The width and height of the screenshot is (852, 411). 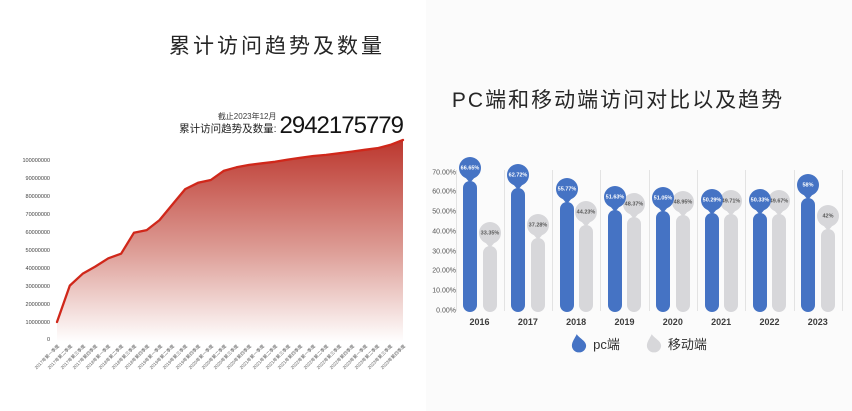 What do you see at coordinates (444, 172) in the screenshot?
I see `y-axis-tick-label: 70.00%` at bounding box center [444, 172].